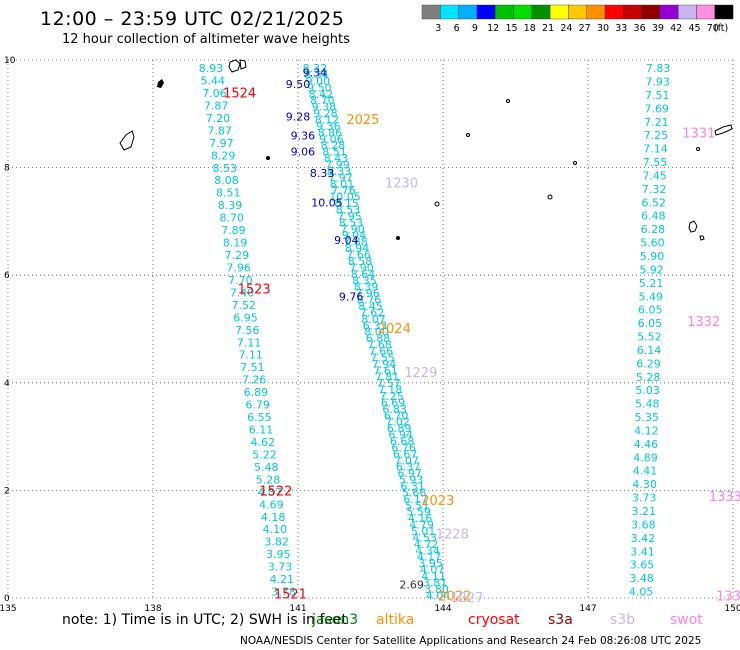 The image size is (740, 650). I want to click on wave-height-value: 4.89, so click(645, 457).